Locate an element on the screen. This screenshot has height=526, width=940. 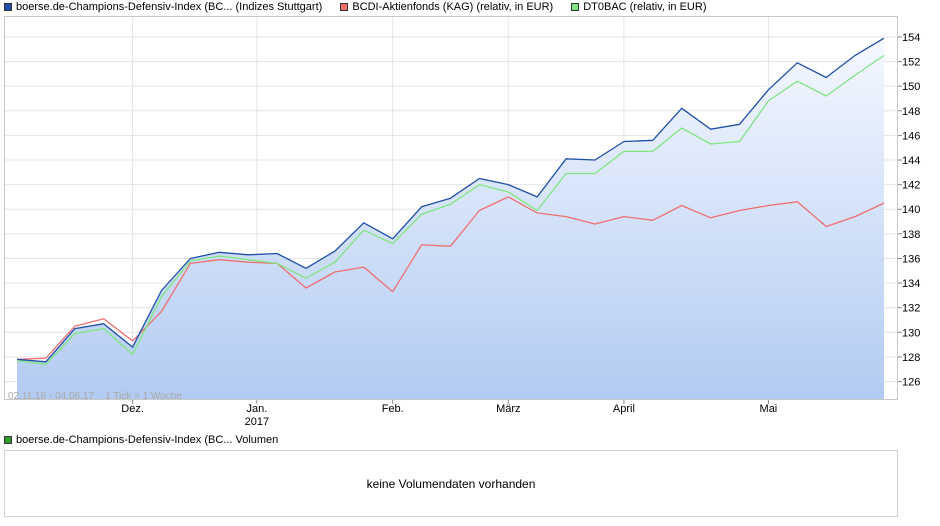
legend-swatch-index is located at coordinates (8, 7).